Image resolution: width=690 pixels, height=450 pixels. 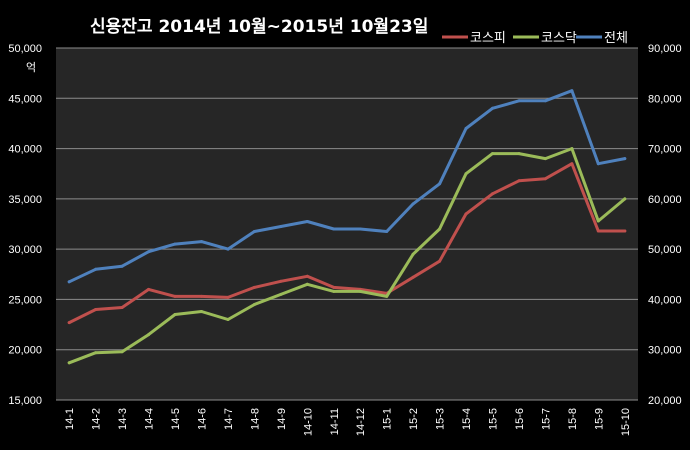 What do you see at coordinates (441, 419) in the screenshot?
I see `x-tick-label: 15-3` at bounding box center [441, 419].